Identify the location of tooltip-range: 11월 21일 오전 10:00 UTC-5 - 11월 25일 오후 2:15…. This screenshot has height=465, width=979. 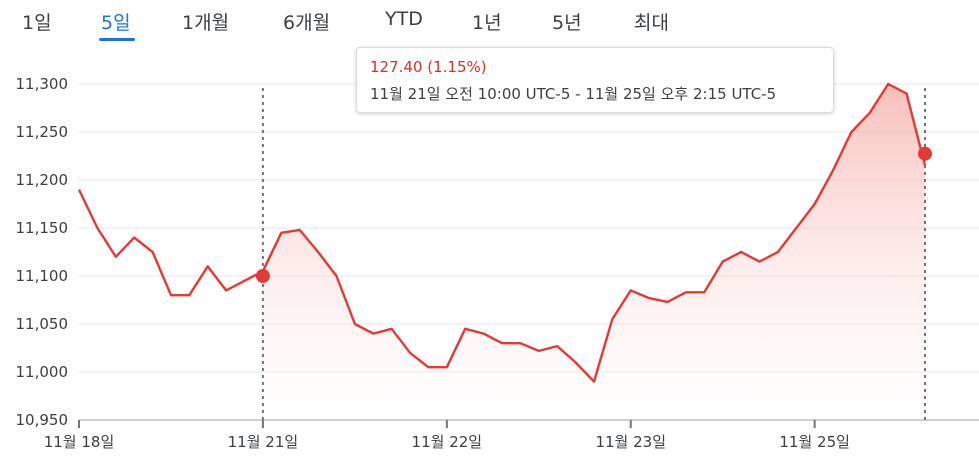
(573, 94).